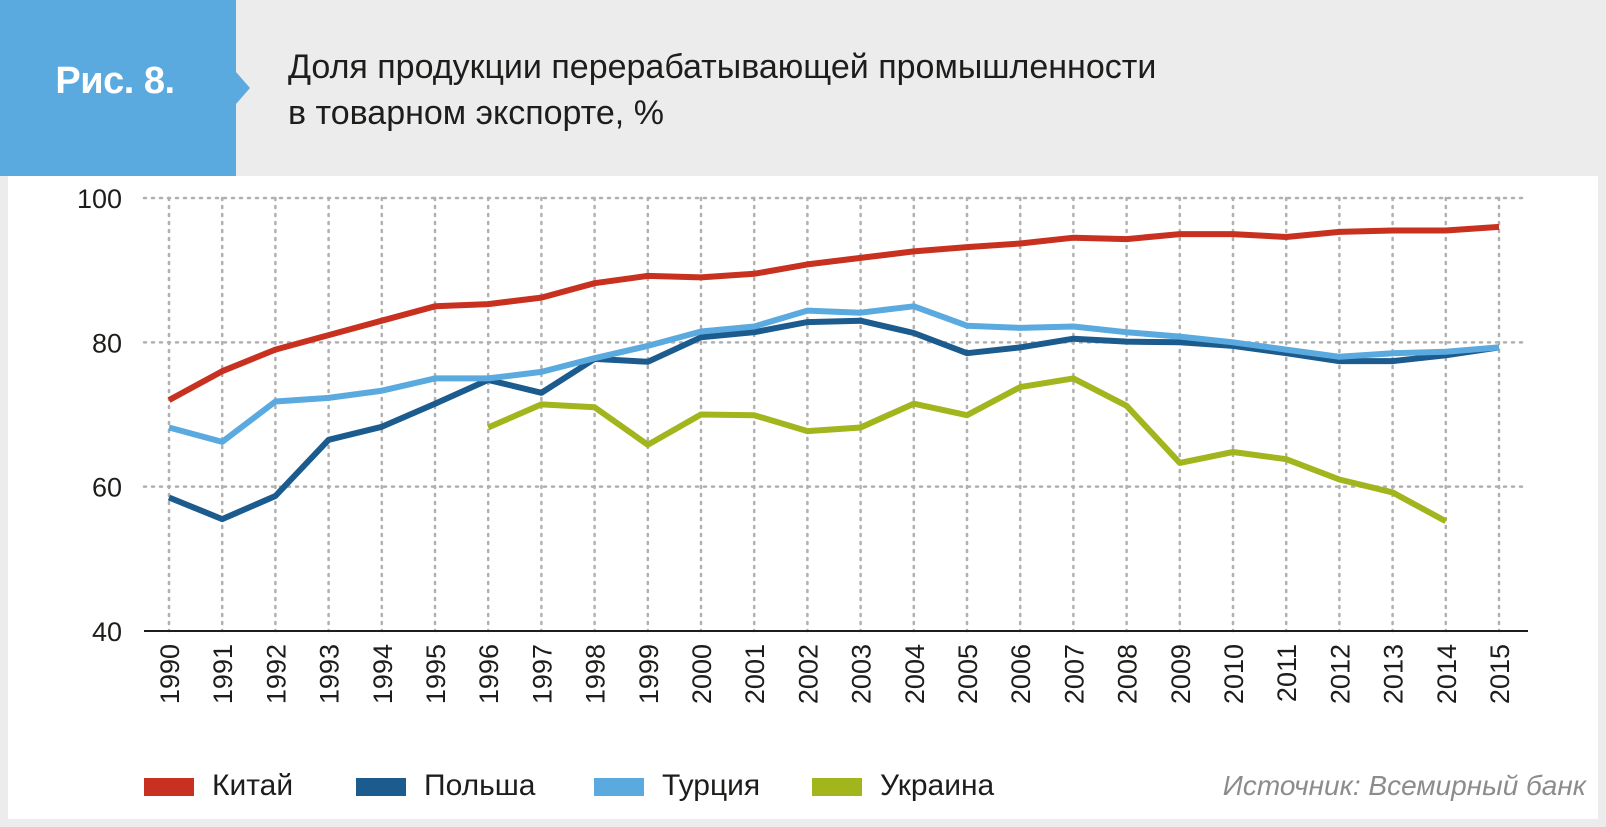  I want to click on x-tick-label-1997: 1997, so click(542, 674).